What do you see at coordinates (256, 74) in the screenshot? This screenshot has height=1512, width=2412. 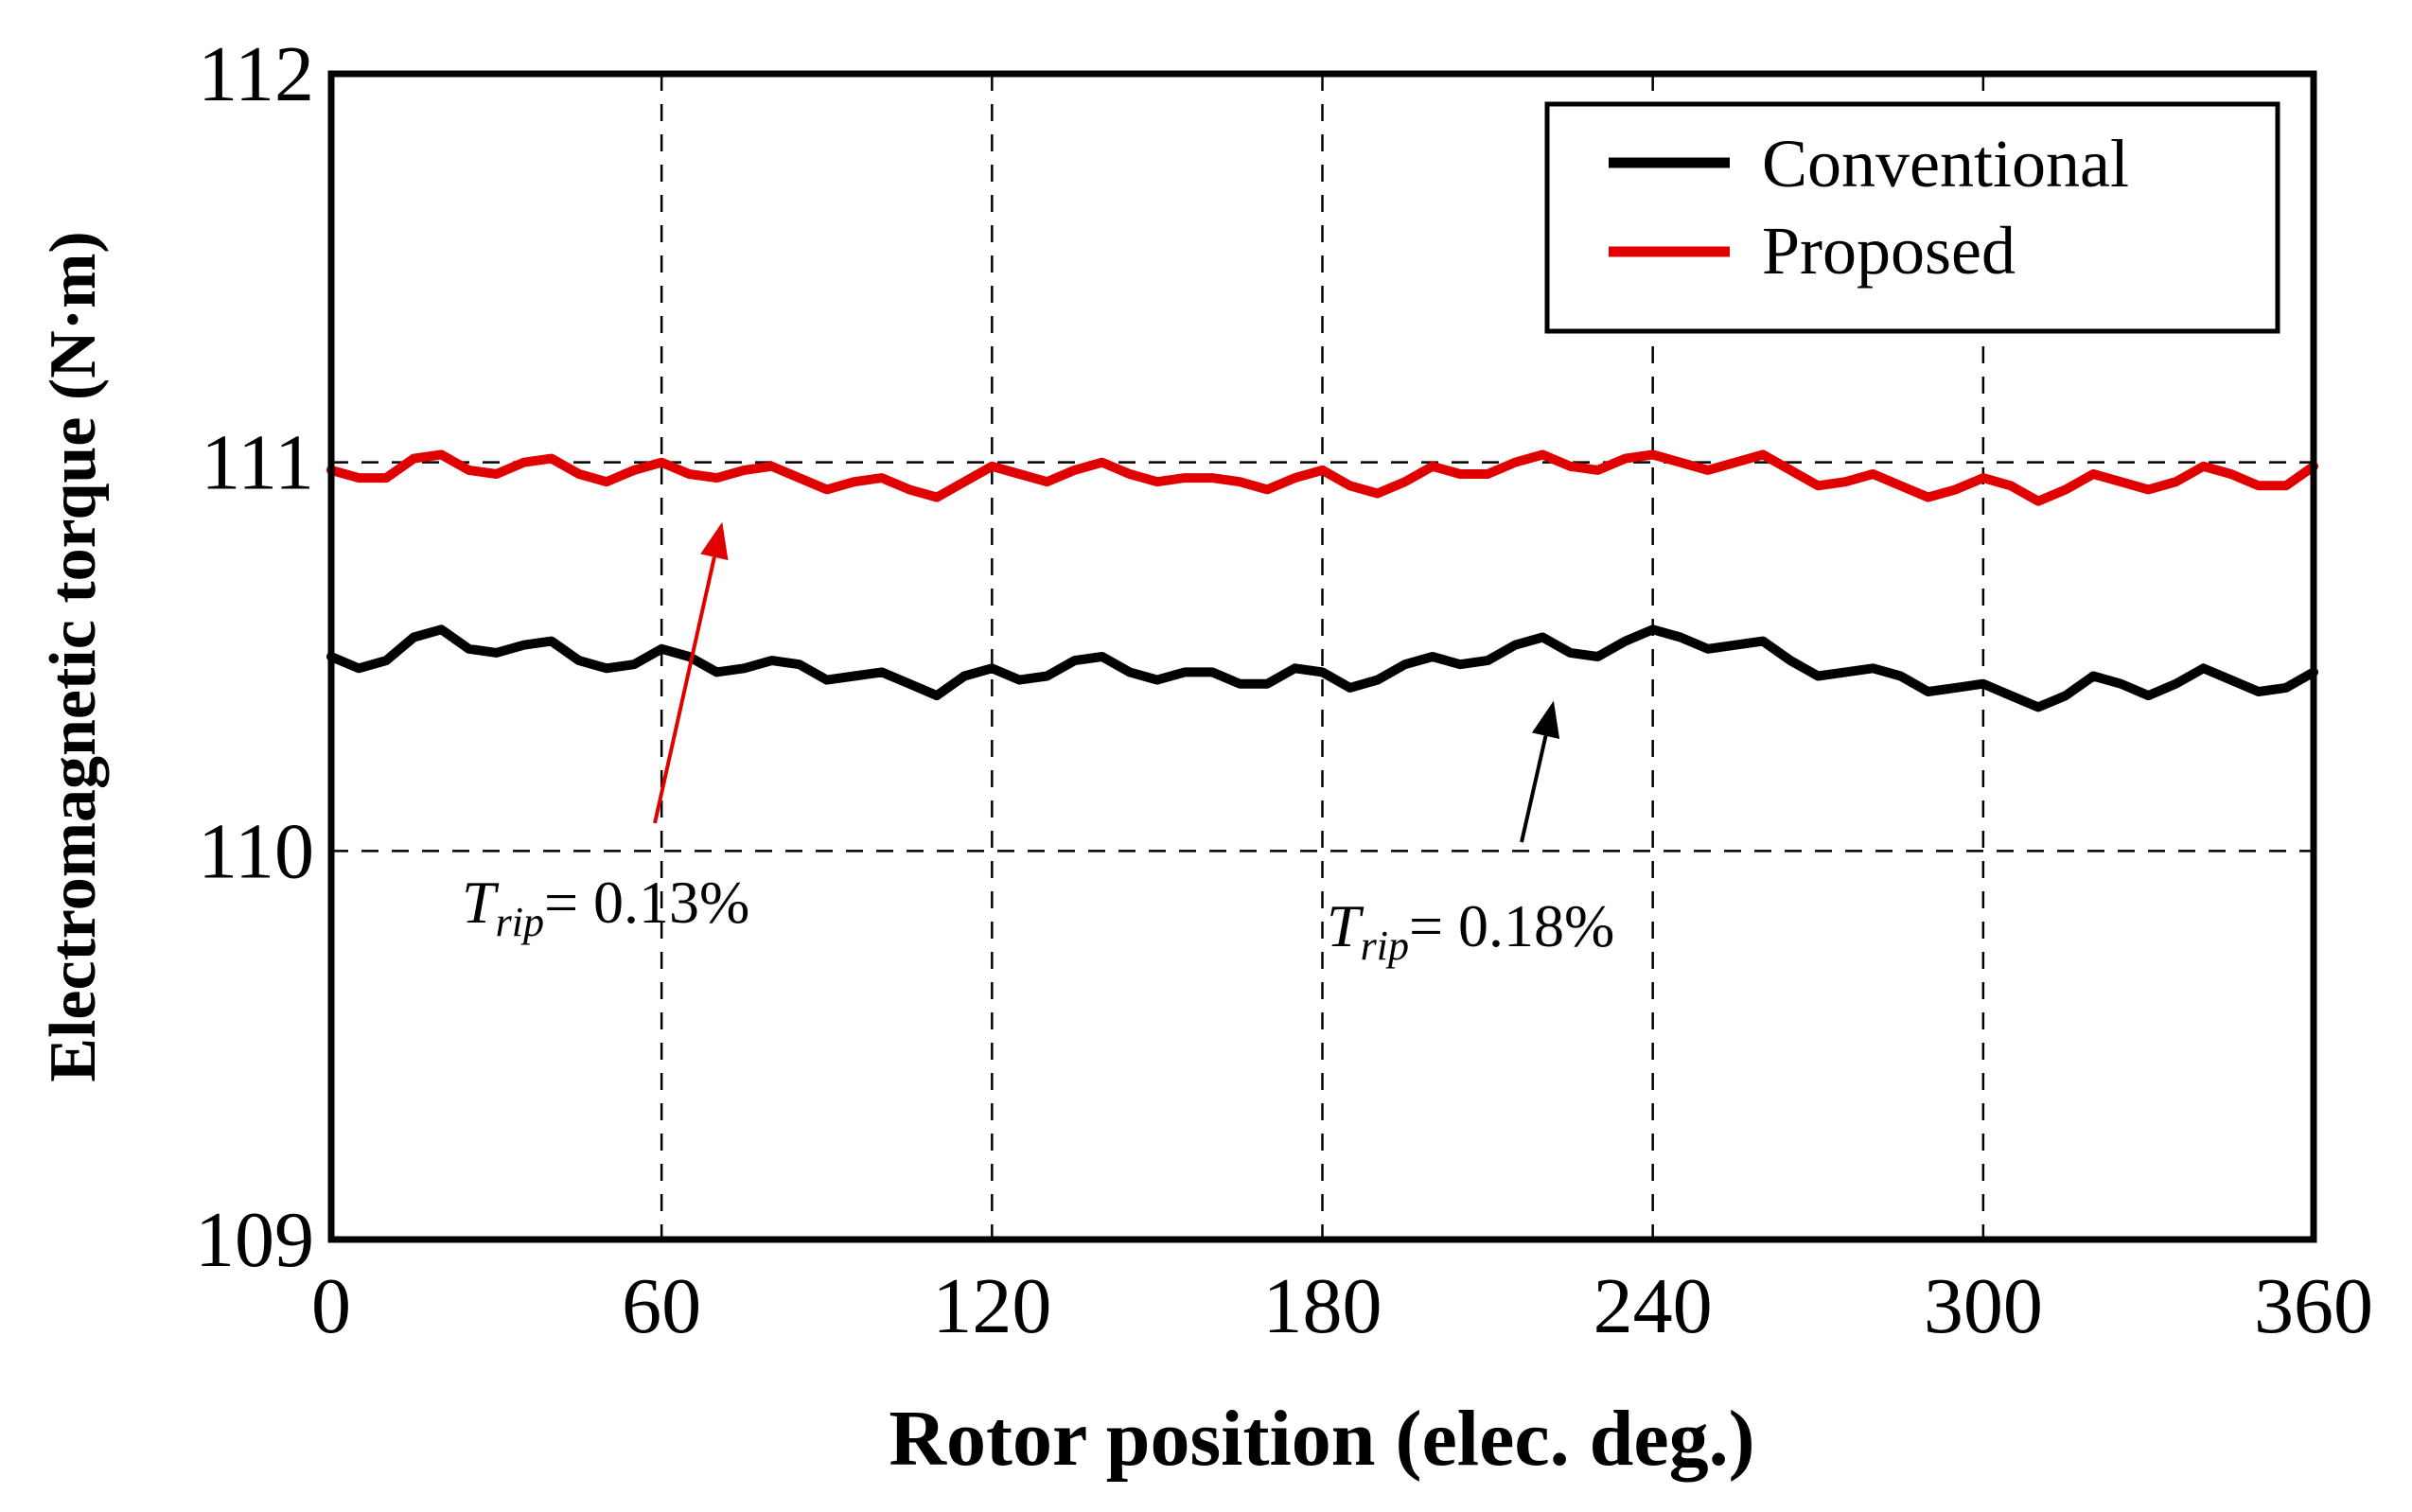 I see `y-tick-label: 112` at bounding box center [256, 74].